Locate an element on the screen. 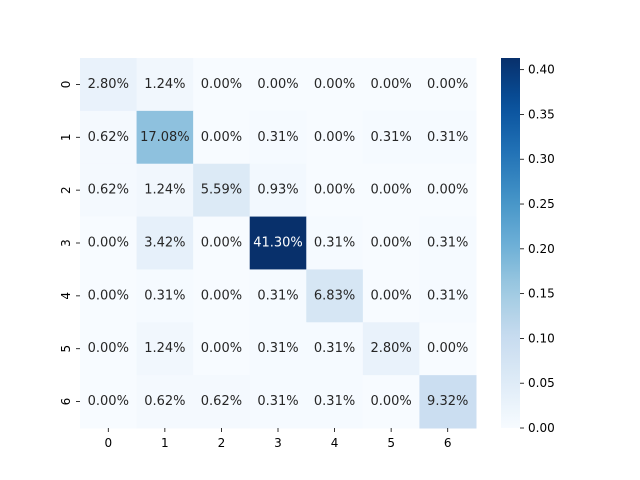 This screenshot has width=640, height=480. colorbar-tick-label-4: 0.20 is located at coordinates (541, 249).